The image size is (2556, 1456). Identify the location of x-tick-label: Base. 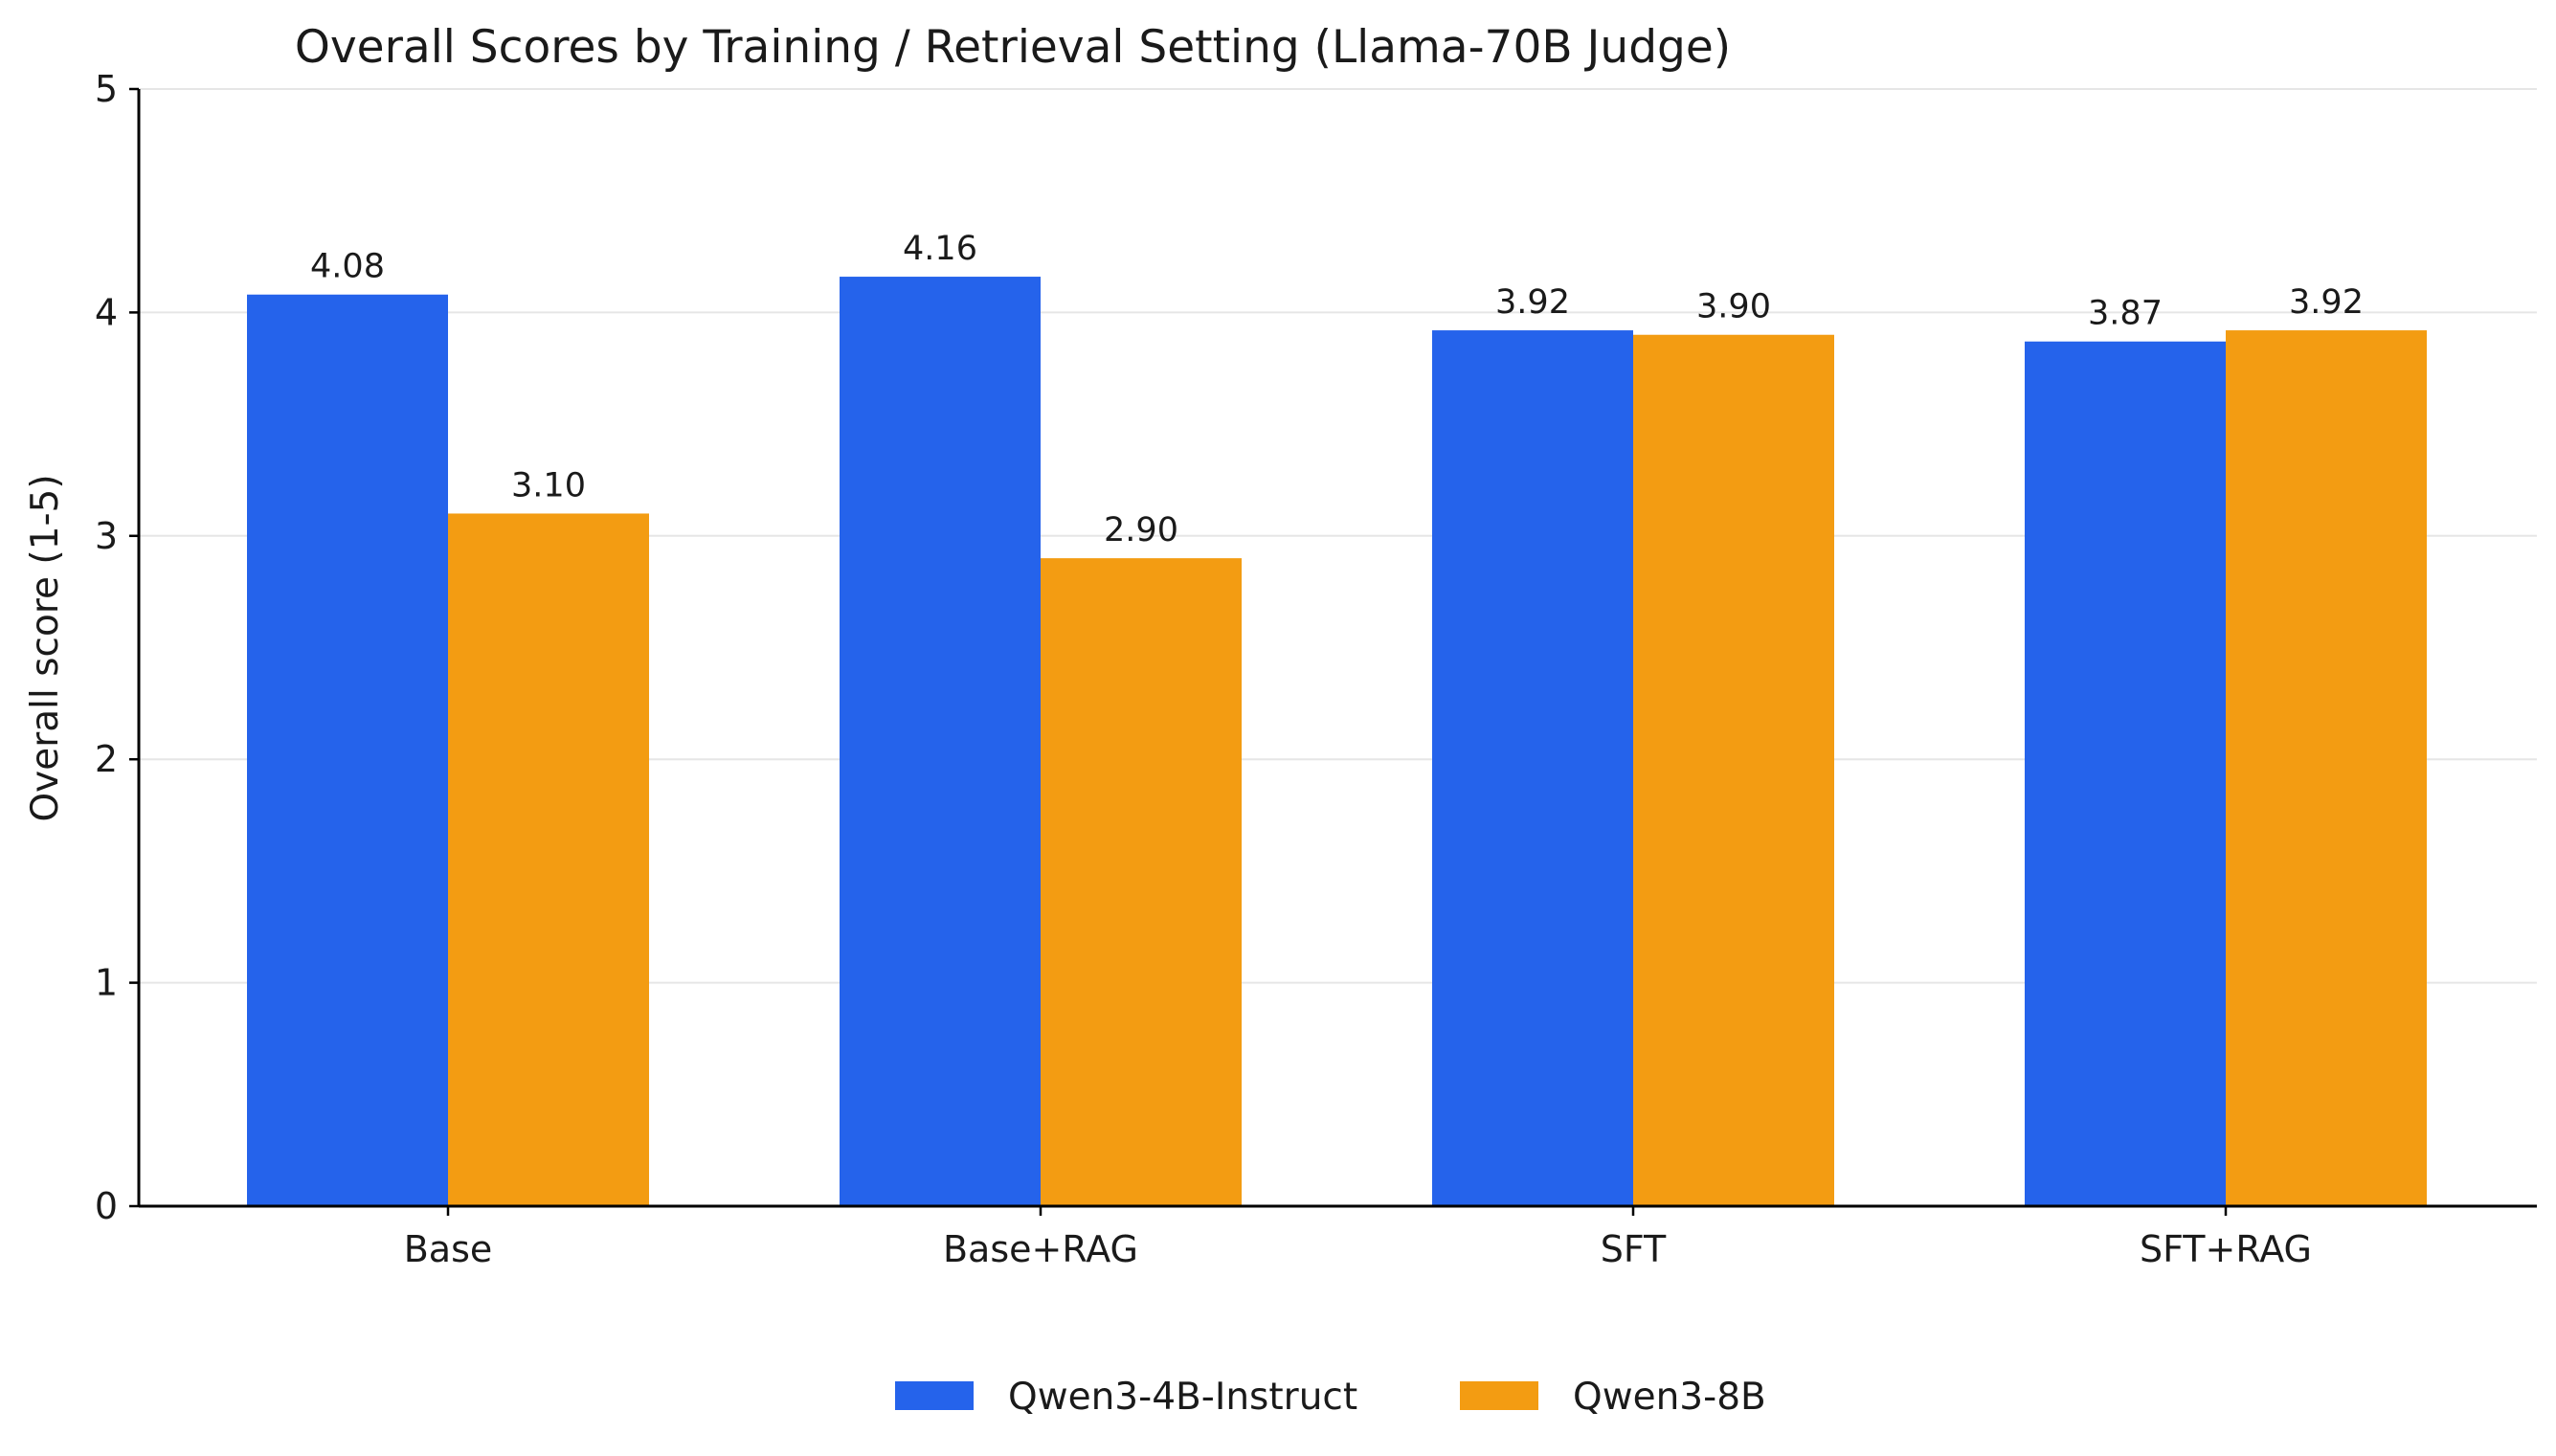
(449, 1249).